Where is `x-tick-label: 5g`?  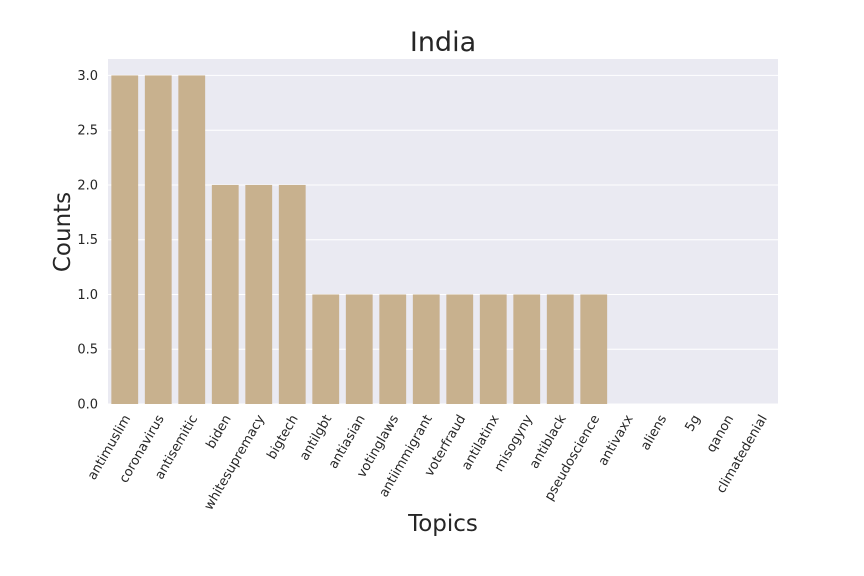
x-tick-label: 5g is located at coordinates (692, 424).